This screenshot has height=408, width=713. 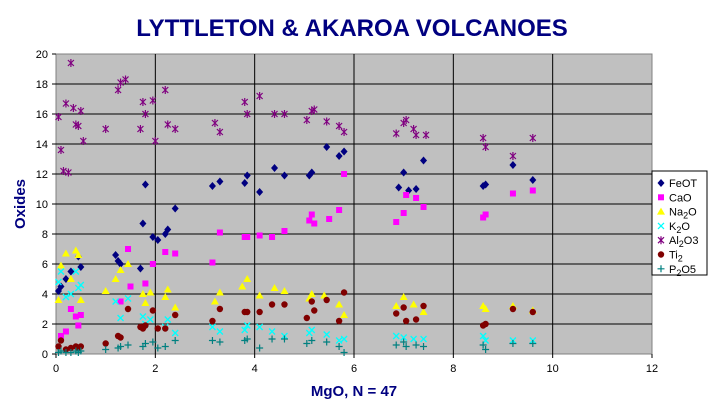 I want to click on y-tick-label: 18, so click(x=42, y=85).